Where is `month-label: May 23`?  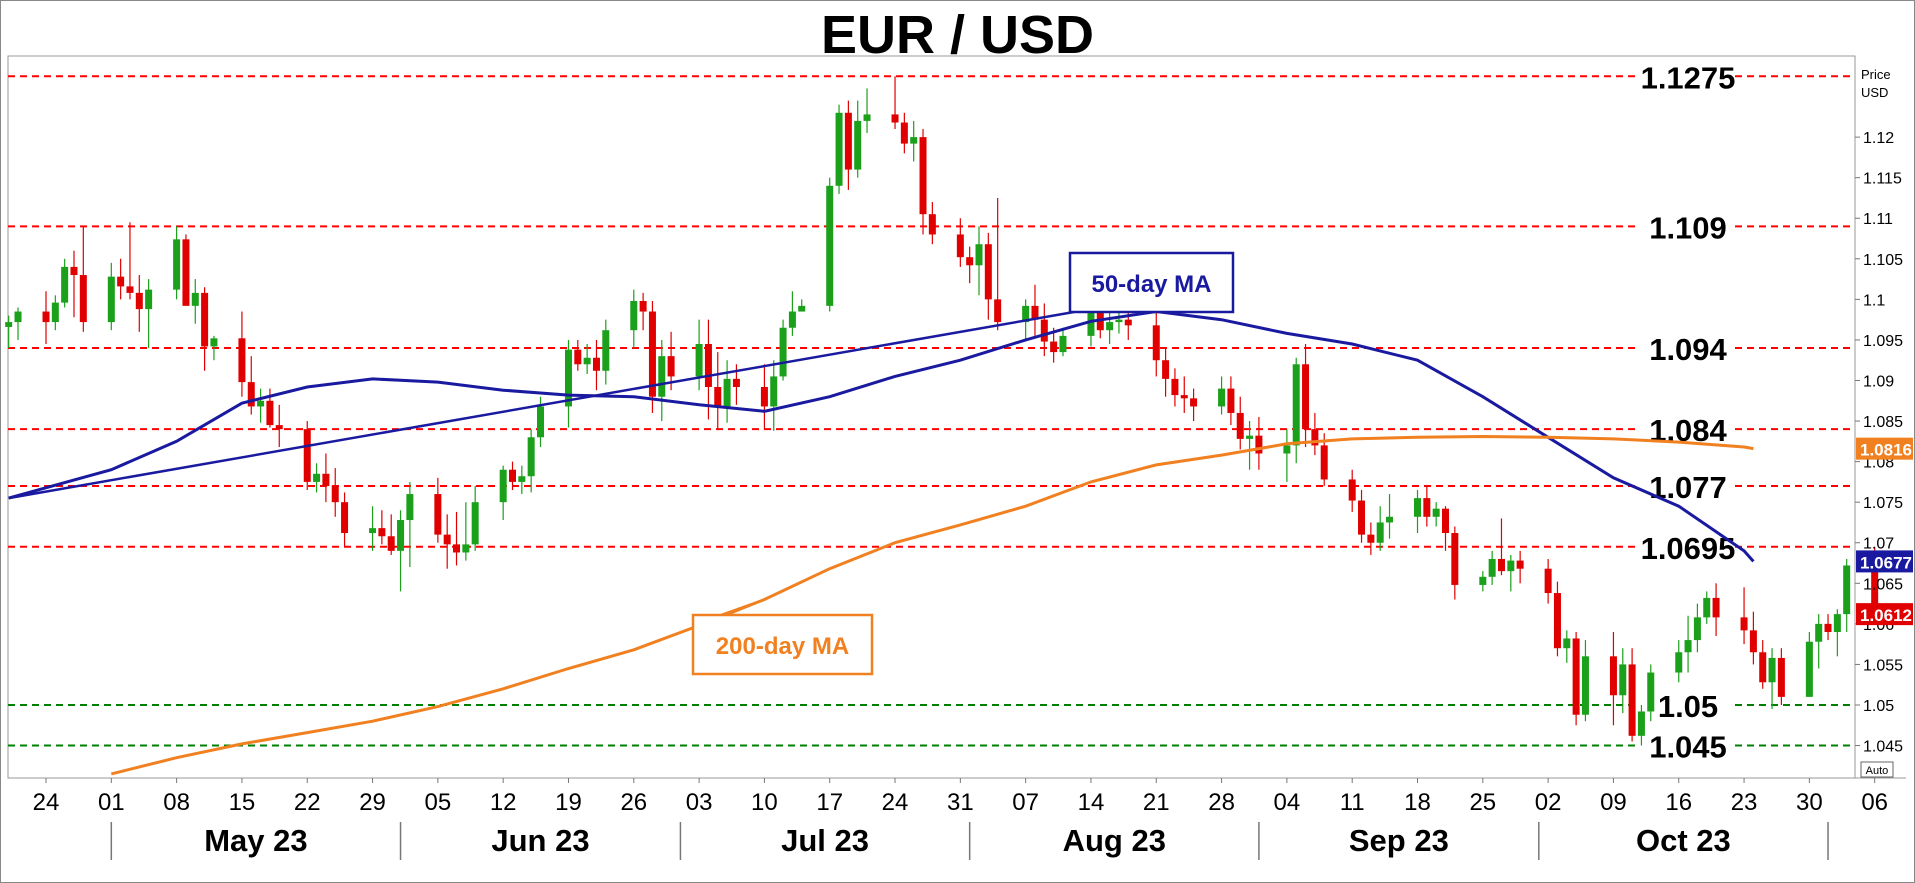
month-label: May 23 is located at coordinates (255, 840).